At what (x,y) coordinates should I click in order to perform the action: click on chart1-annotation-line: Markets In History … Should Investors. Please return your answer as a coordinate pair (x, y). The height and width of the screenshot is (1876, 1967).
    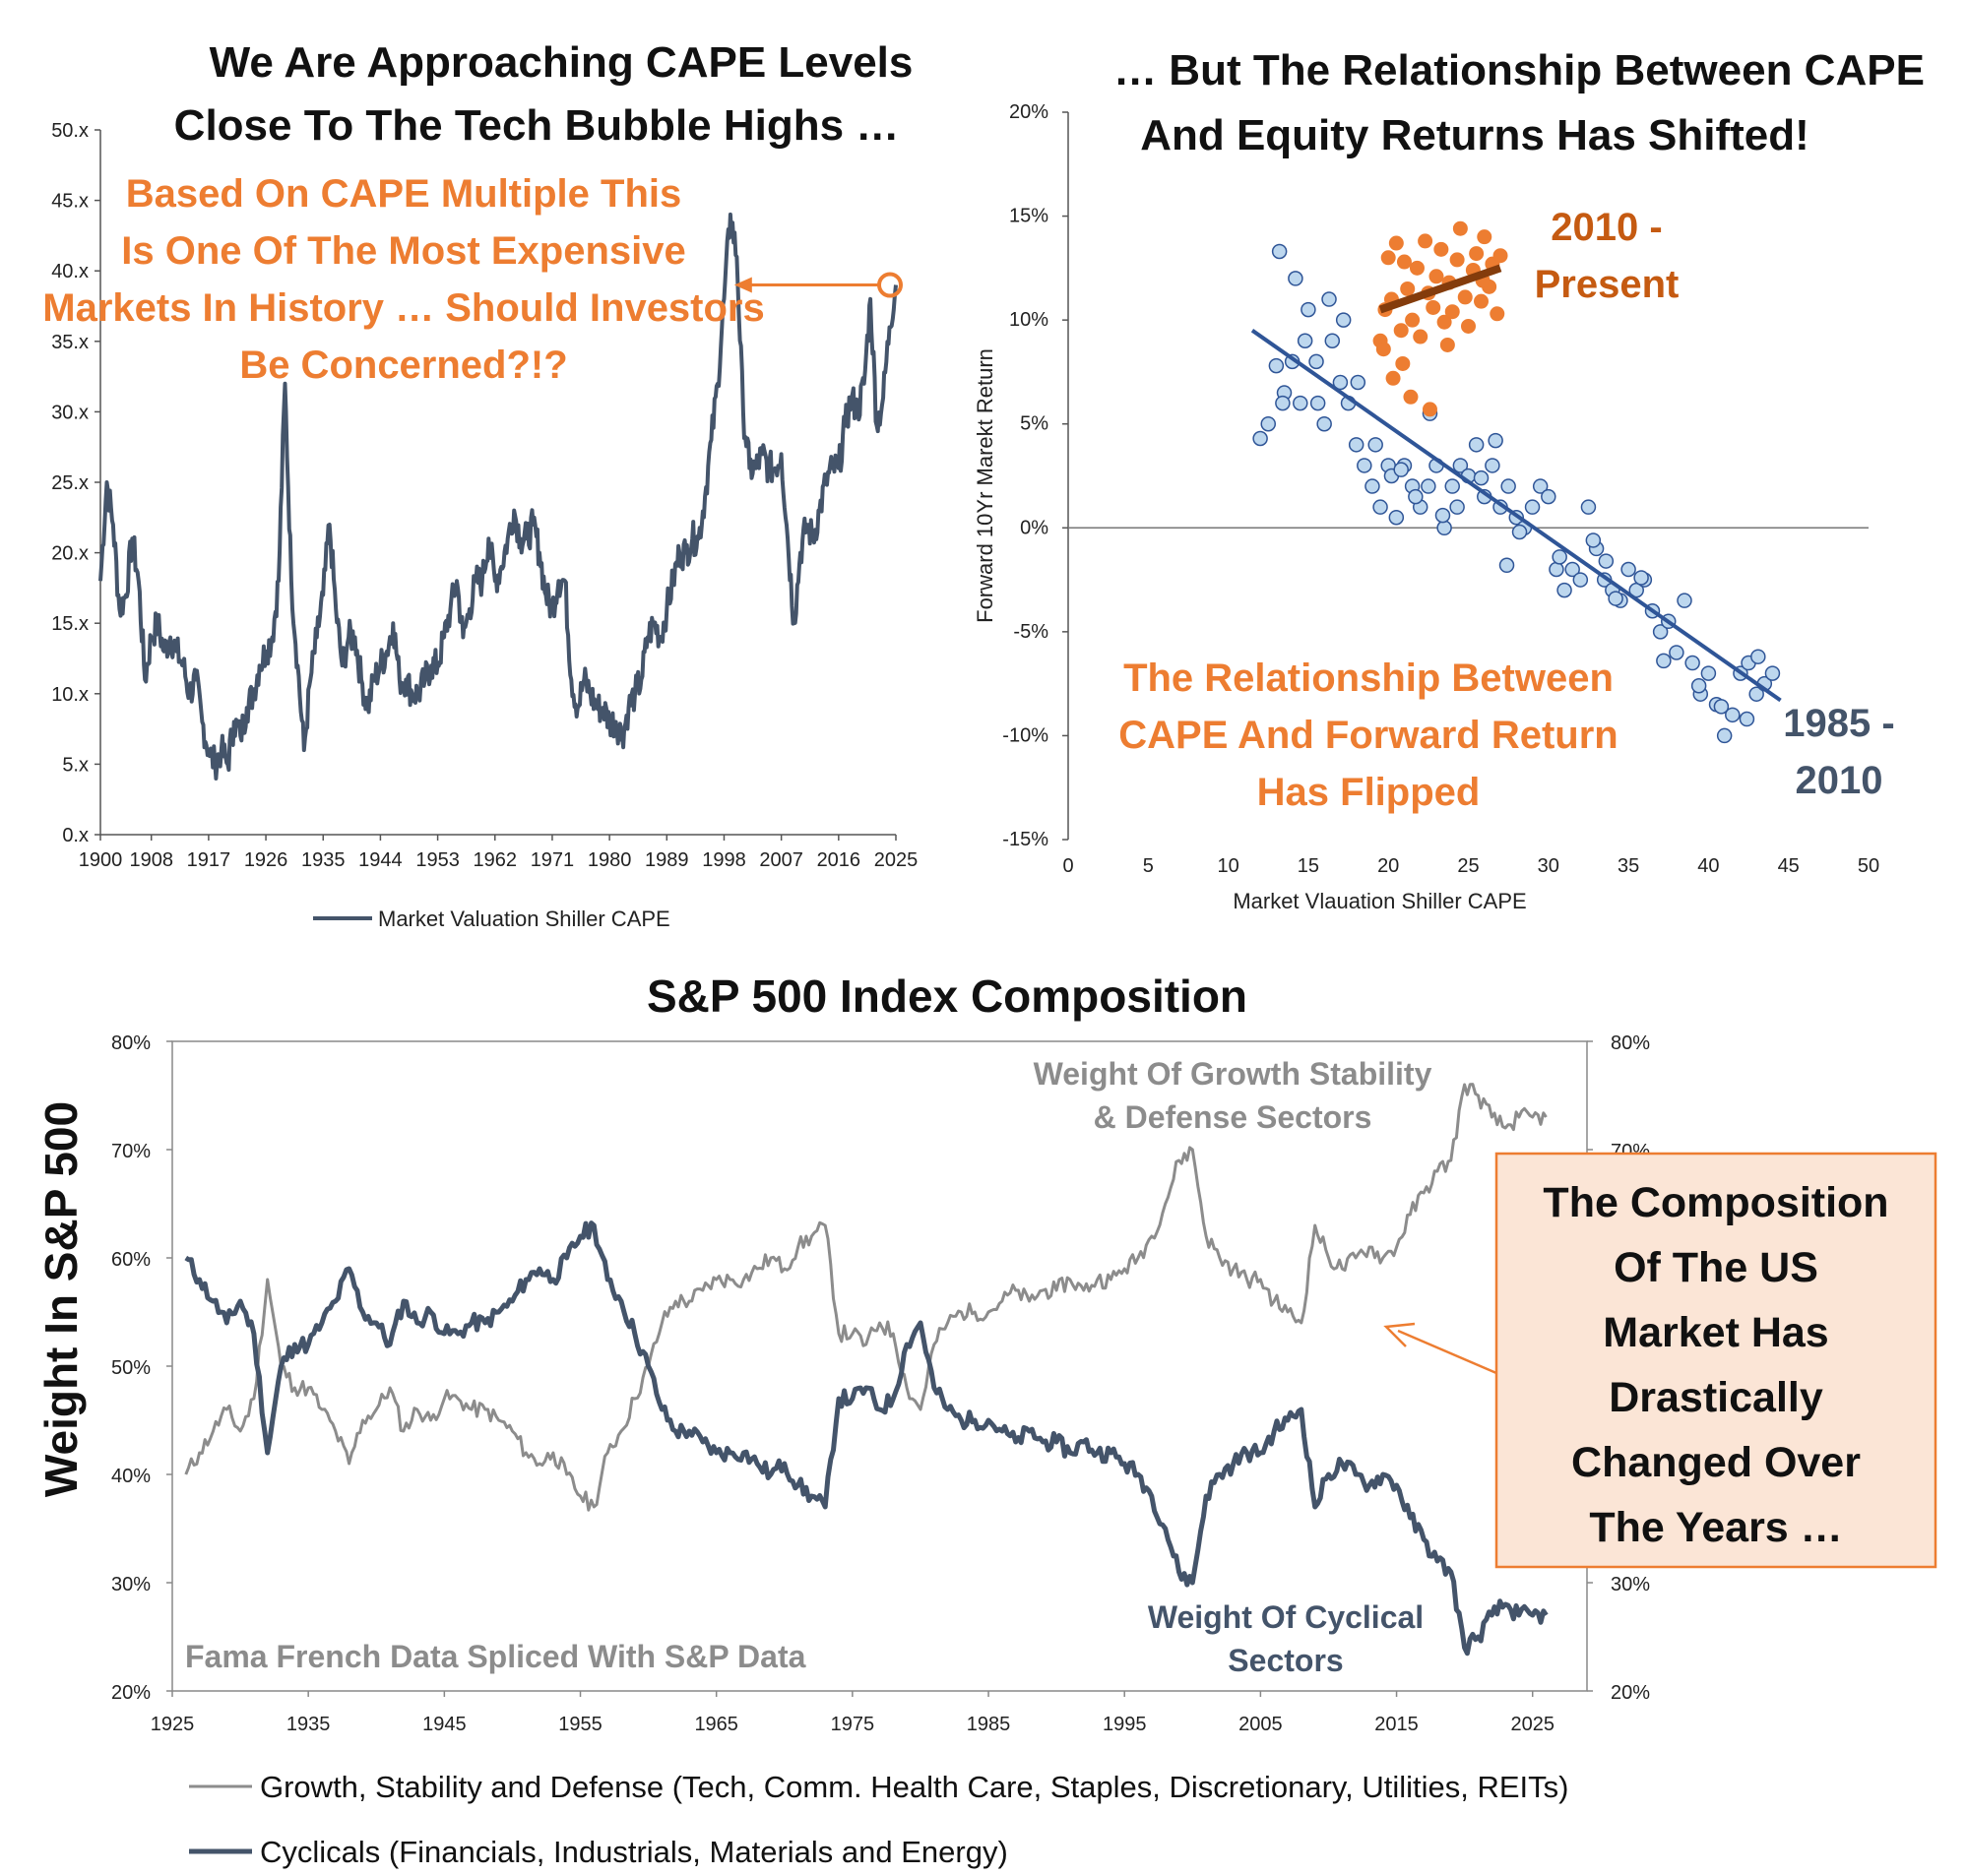
    Looking at the image, I should click on (403, 308).